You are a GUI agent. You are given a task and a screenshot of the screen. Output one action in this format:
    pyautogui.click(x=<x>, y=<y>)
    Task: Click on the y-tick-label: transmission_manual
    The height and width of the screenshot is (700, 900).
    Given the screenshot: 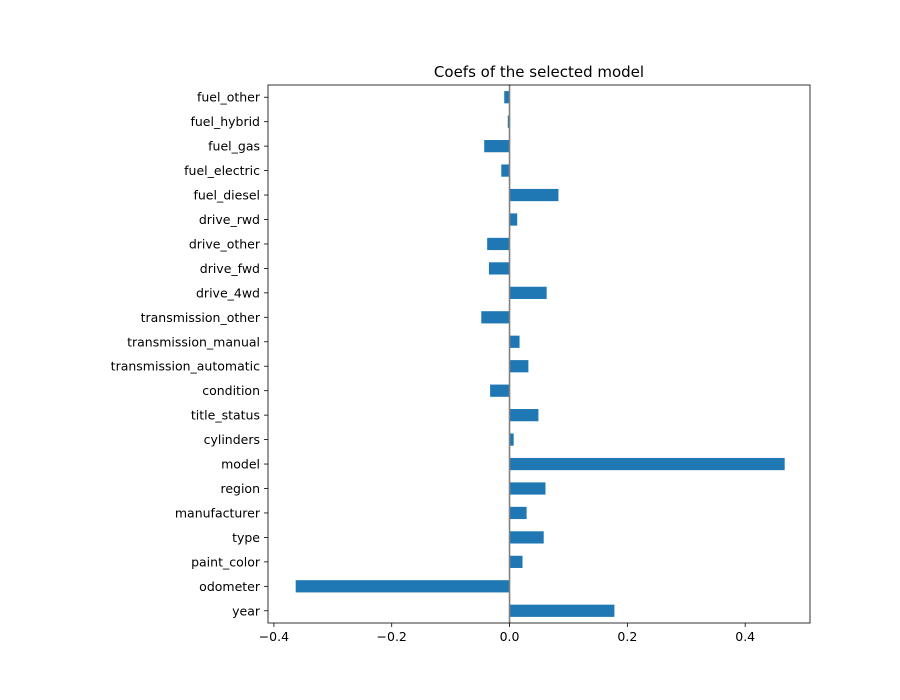 What is the action you would take?
    pyautogui.click(x=193, y=341)
    